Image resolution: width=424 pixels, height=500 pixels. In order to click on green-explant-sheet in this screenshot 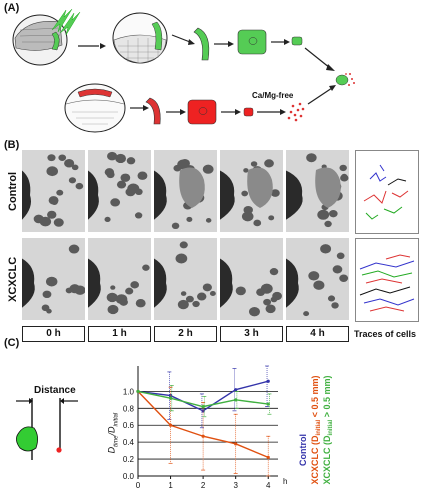, I will do `click(252, 42)`.